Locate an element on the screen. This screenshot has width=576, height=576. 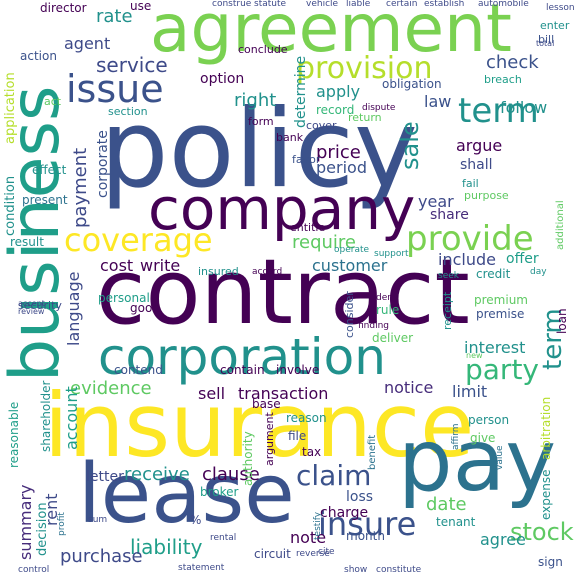
word-loan: loan is located at coordinates (562, 321).